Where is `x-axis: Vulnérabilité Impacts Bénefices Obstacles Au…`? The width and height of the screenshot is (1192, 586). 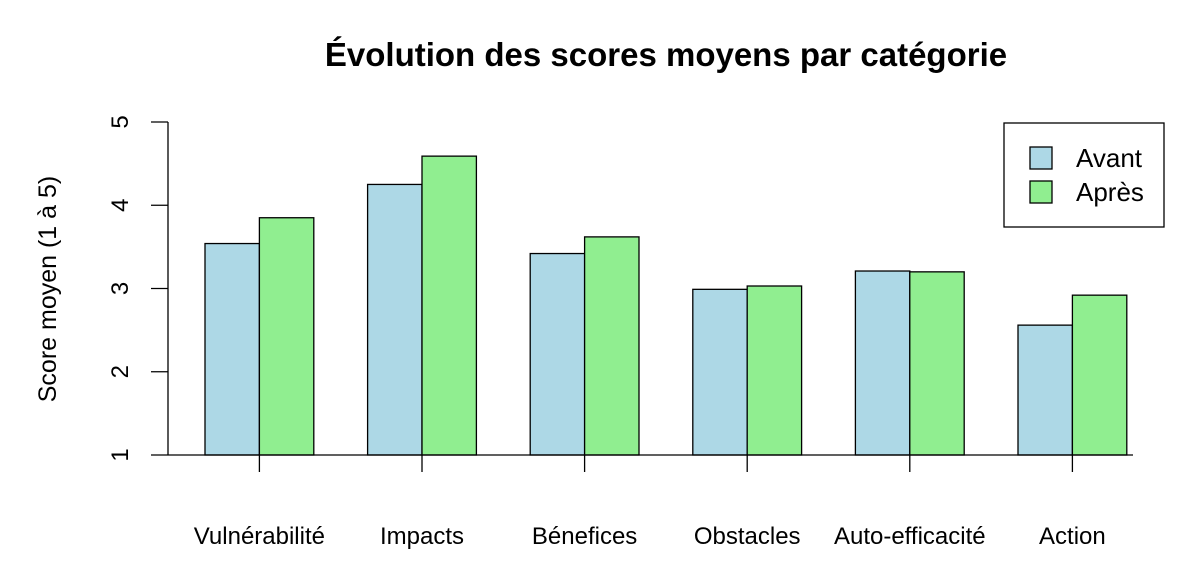 x-axis: Vulnérabilité Impacts Bénefices Obstacles Au… is located at coordinates (650, 502).